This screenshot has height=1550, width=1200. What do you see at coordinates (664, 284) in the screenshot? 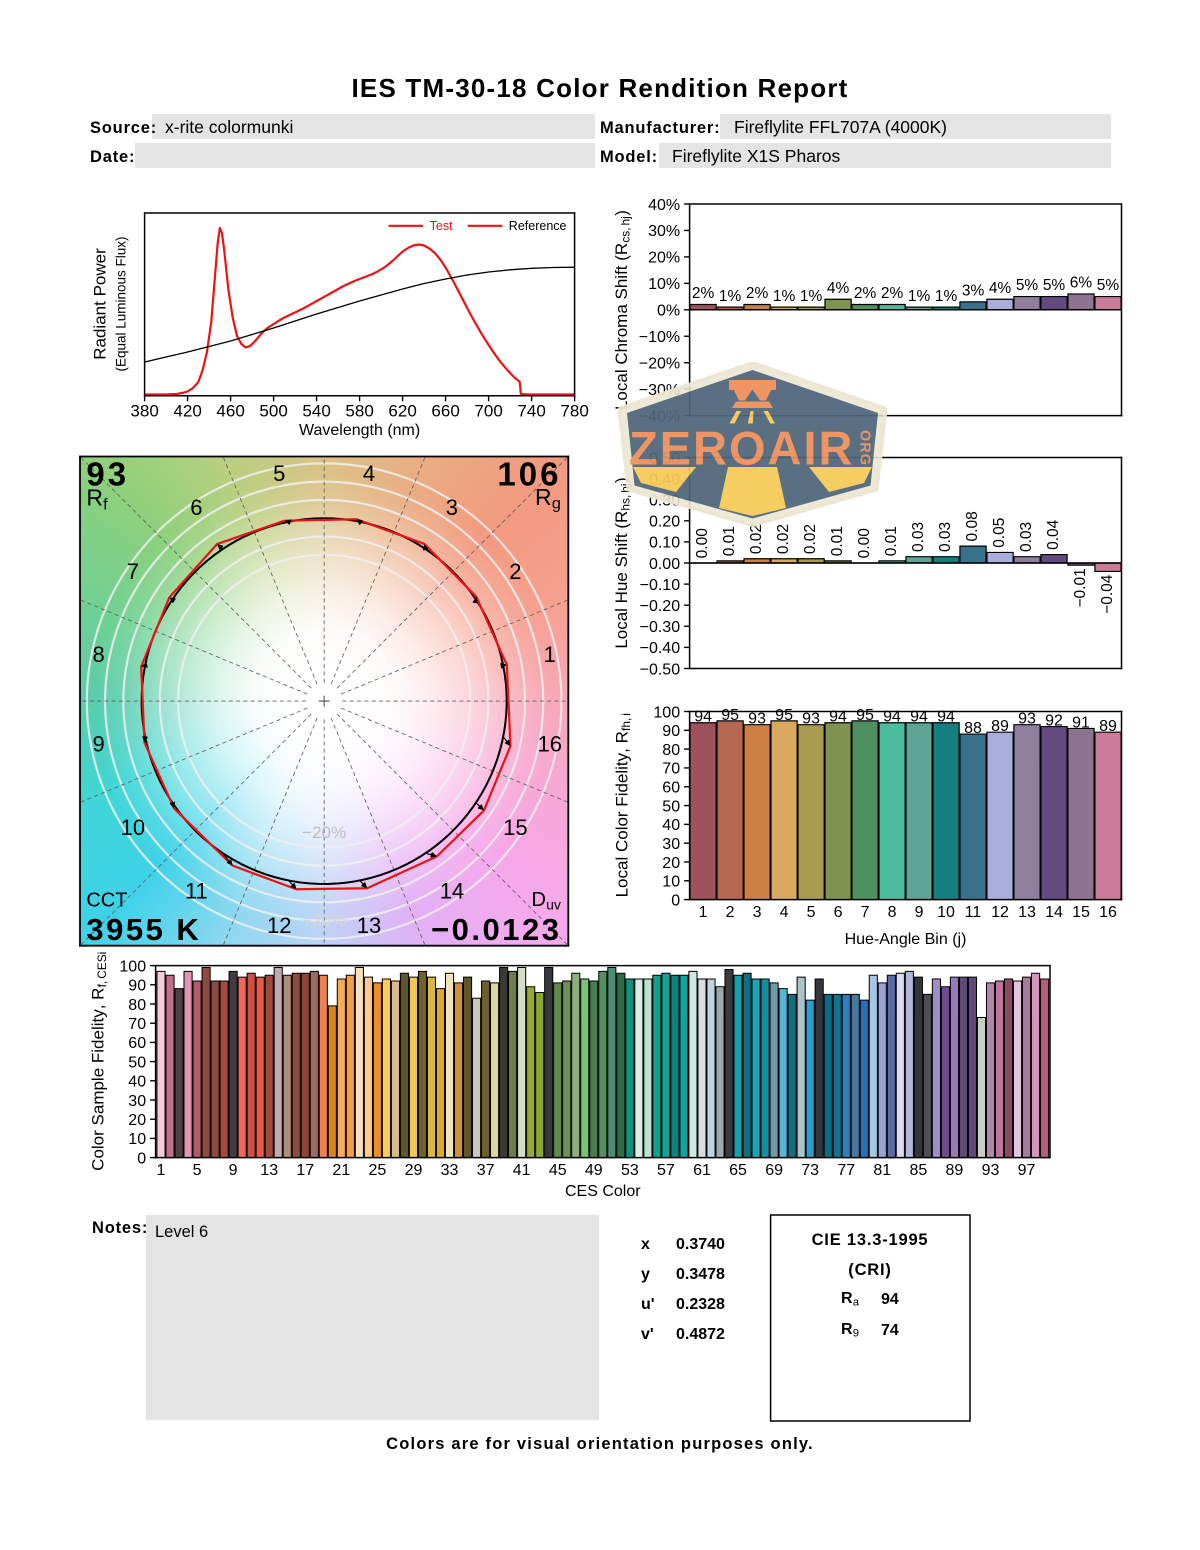
I see `svg-text: 10%` at bounding box center [664, 284].